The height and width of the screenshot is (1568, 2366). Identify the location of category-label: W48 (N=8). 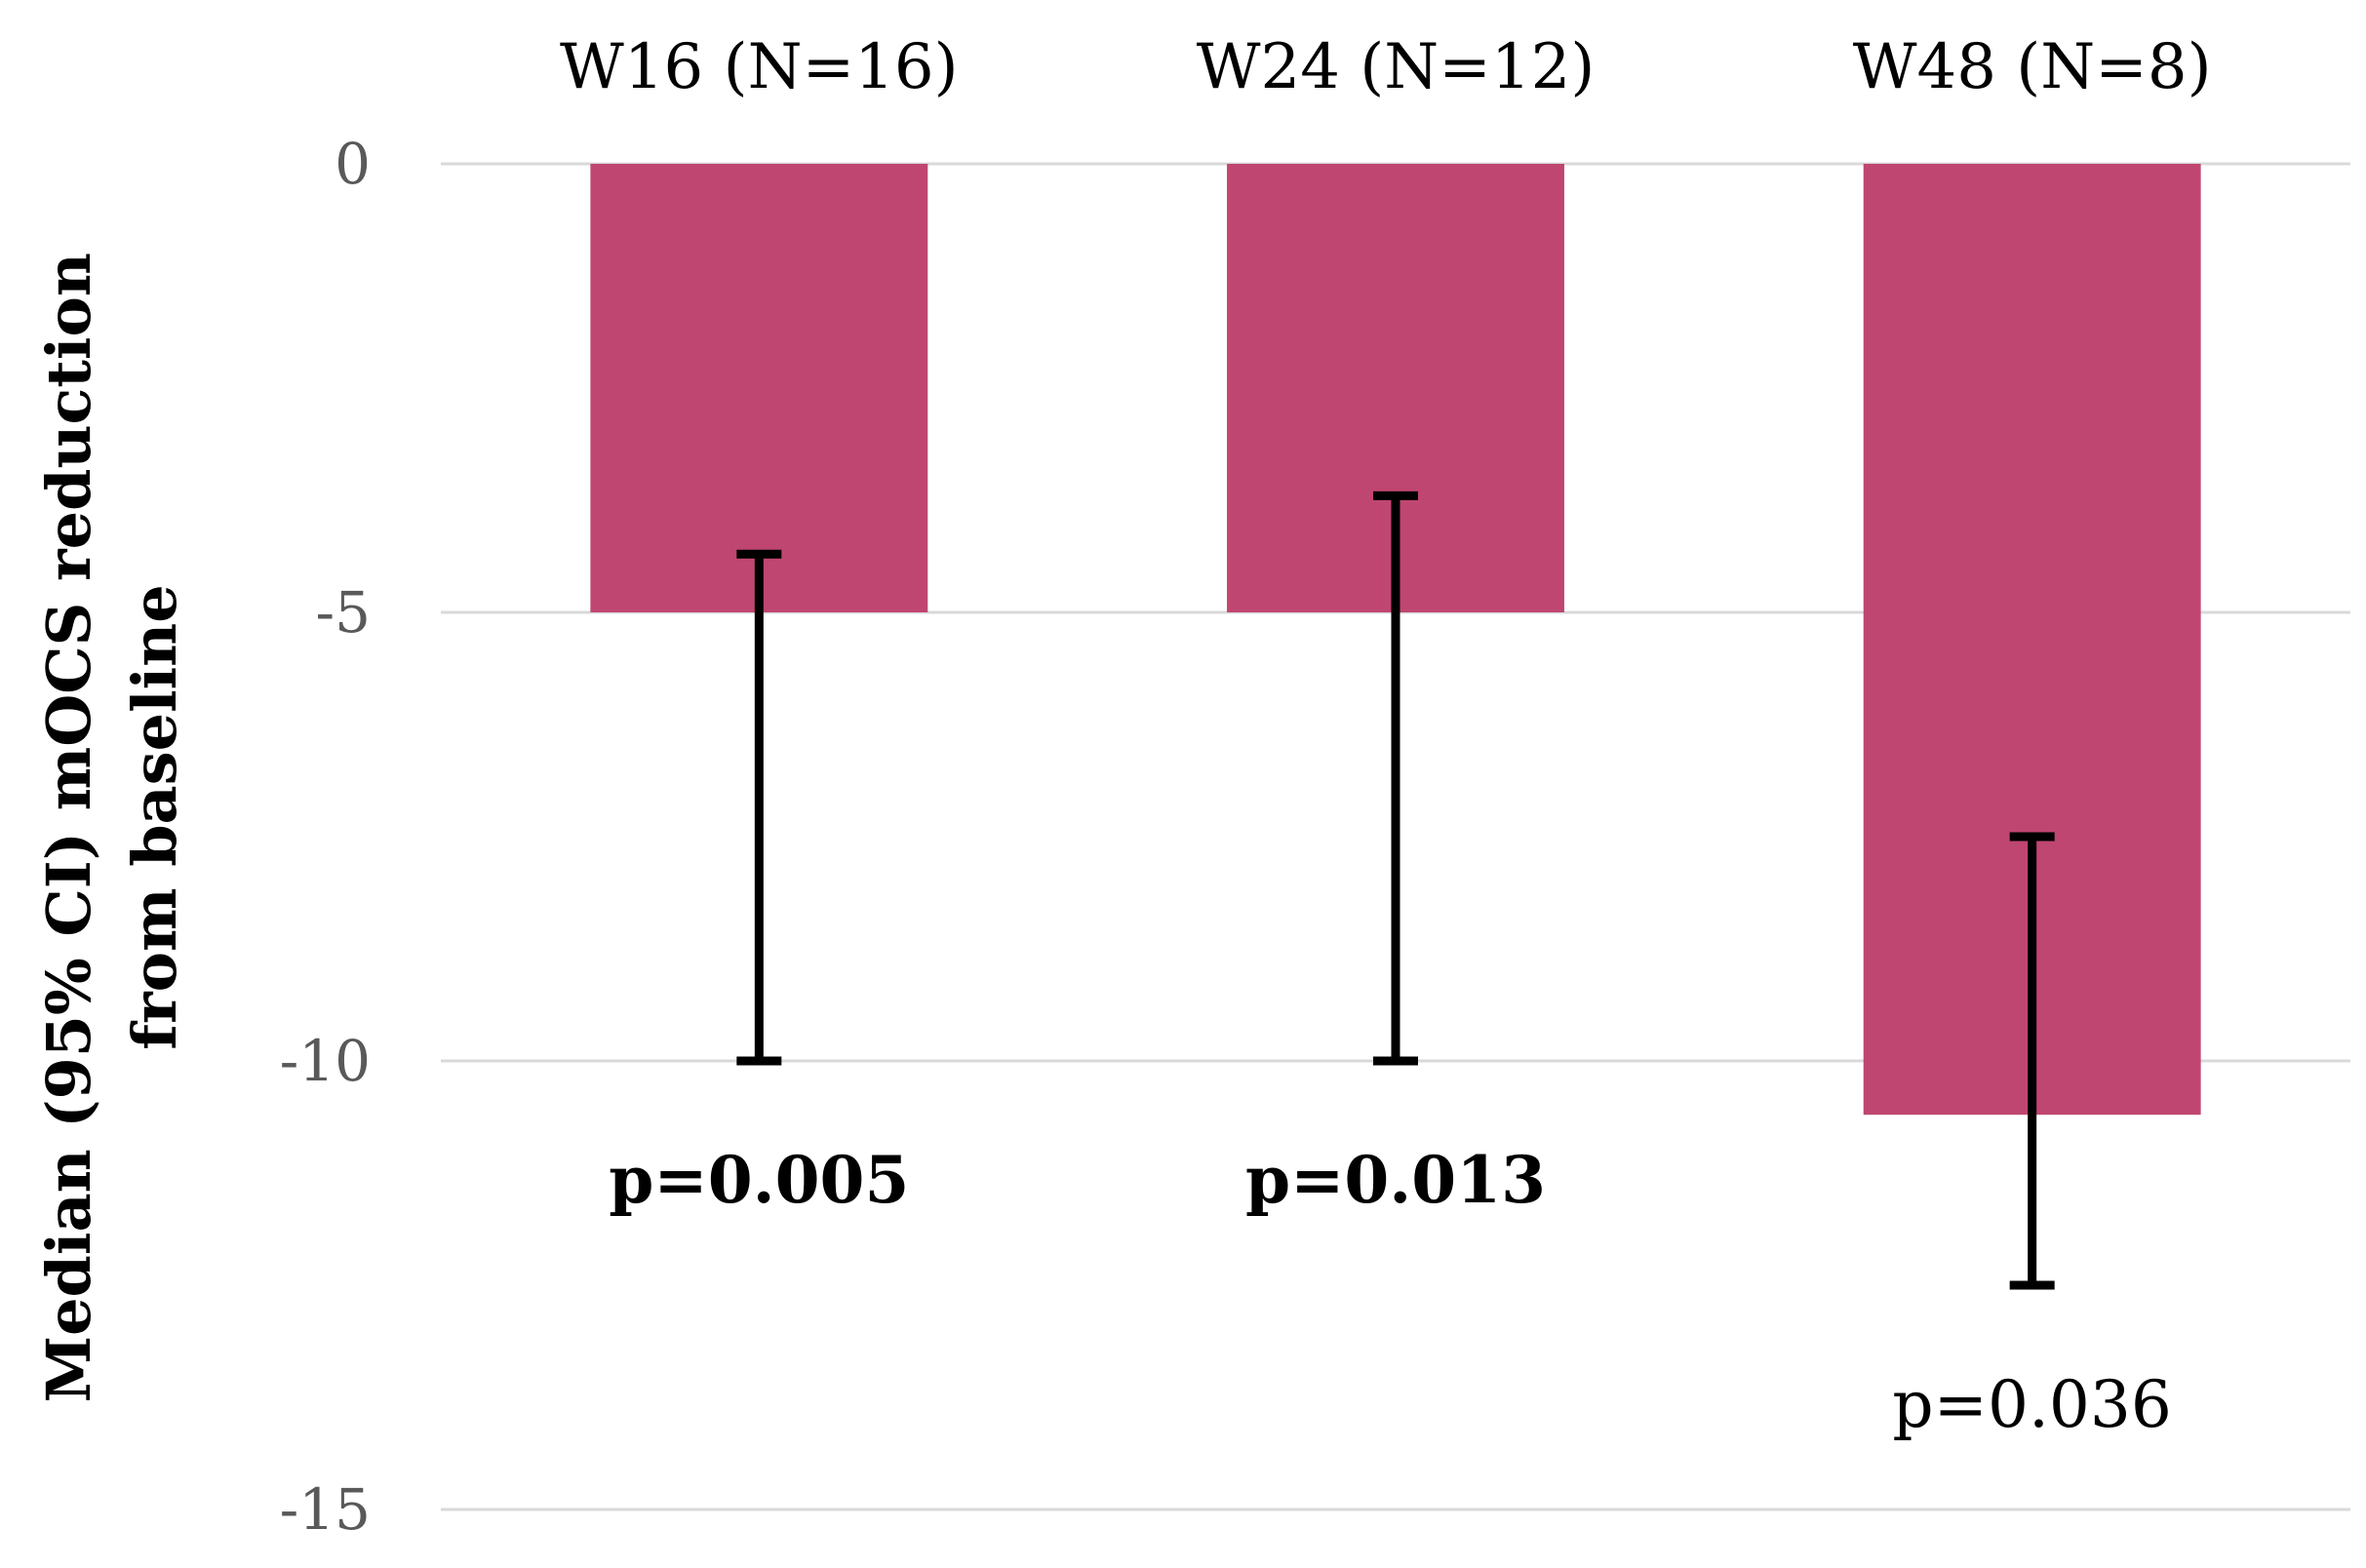
(2032, 67).